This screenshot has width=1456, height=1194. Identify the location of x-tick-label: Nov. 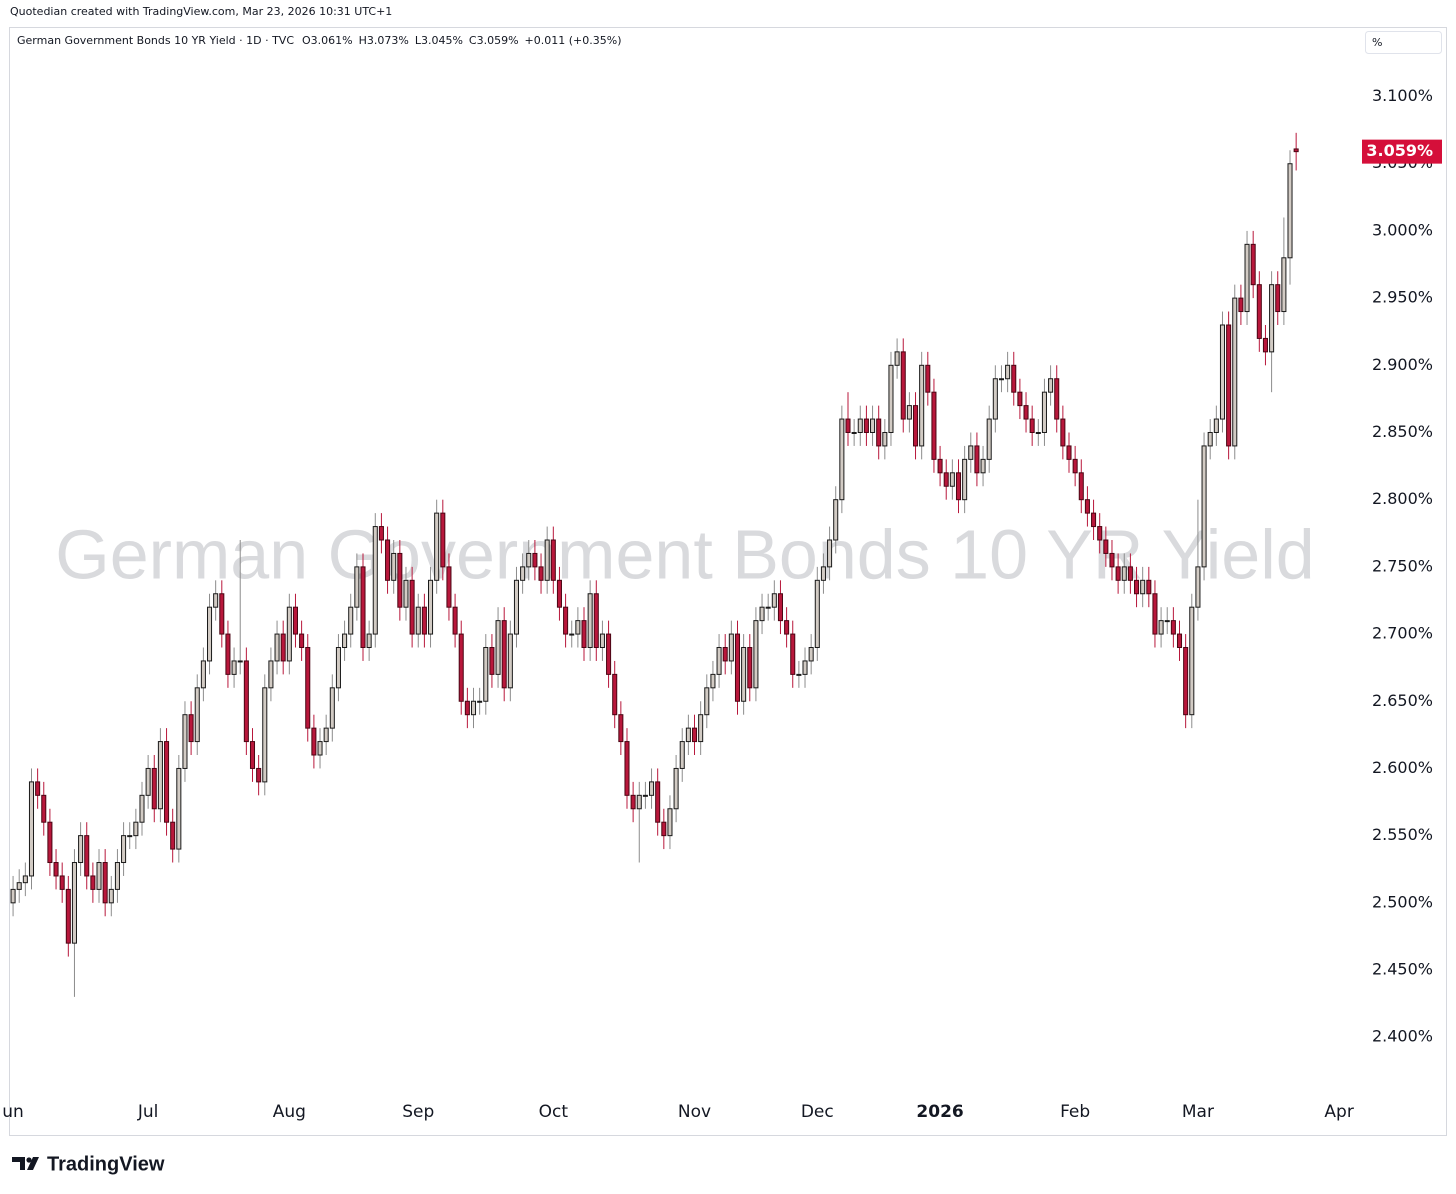
(694, 1112).